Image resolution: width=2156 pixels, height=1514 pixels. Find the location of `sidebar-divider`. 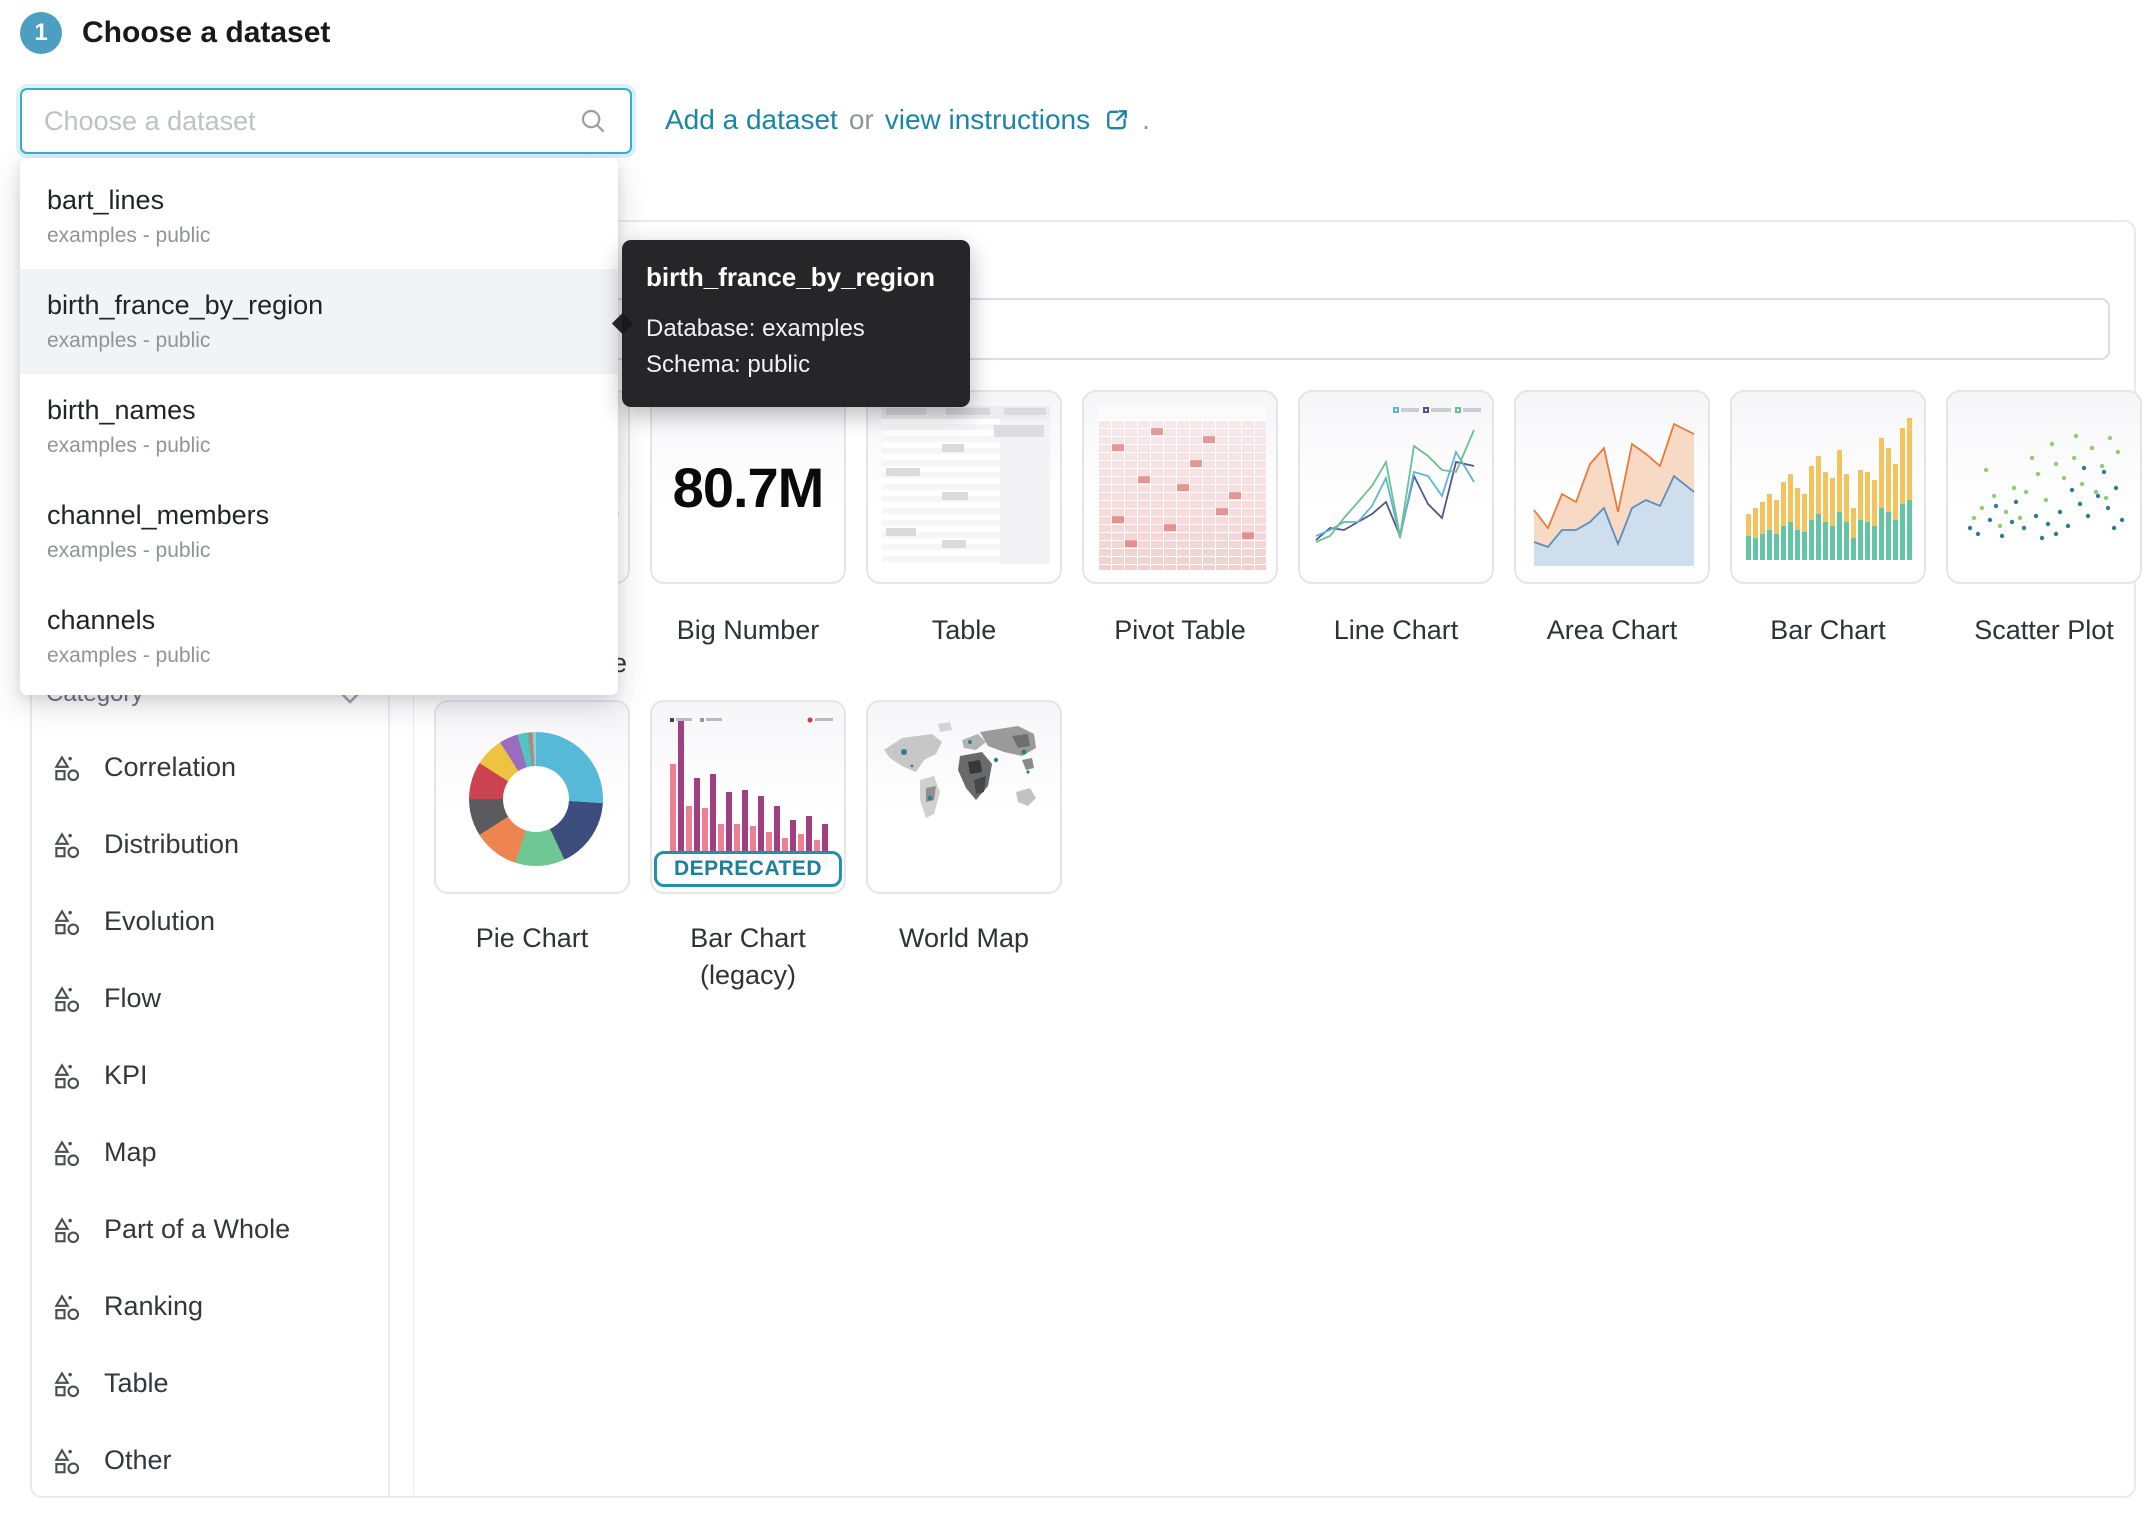

sidebar-divider is located at coordinates (389, 859).